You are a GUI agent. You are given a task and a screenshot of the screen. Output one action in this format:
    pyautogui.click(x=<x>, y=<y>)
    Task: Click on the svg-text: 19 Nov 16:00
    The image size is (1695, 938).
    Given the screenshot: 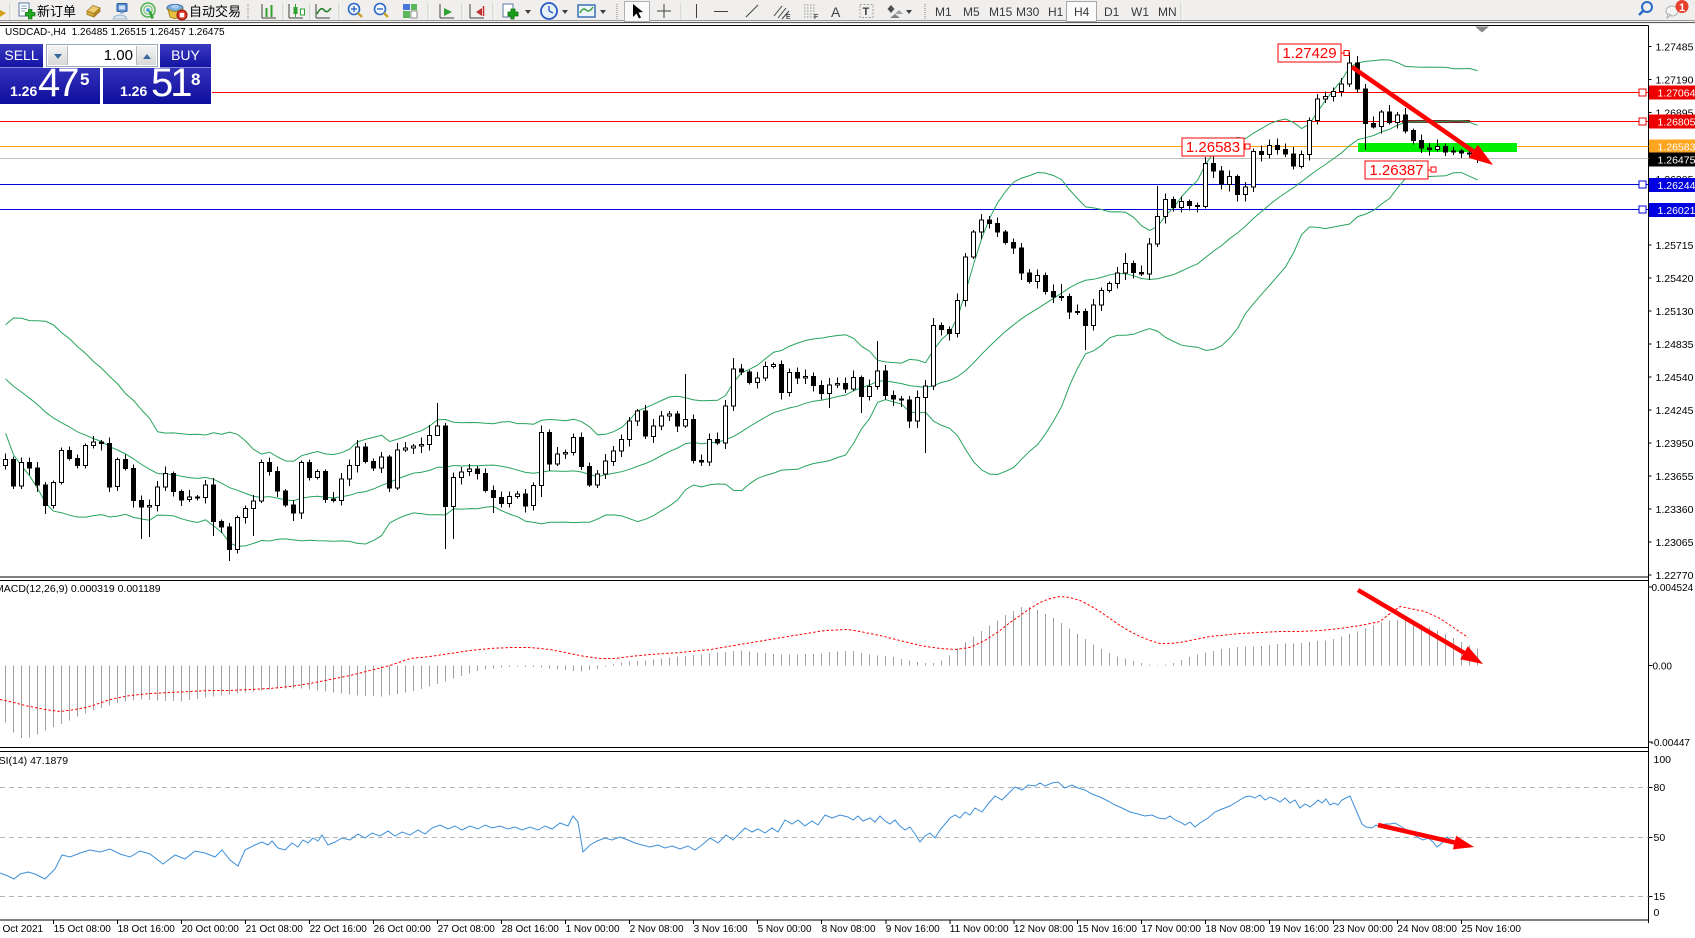 What is the action you would take?
    pyautogui.click(x=1299, y=929)
    